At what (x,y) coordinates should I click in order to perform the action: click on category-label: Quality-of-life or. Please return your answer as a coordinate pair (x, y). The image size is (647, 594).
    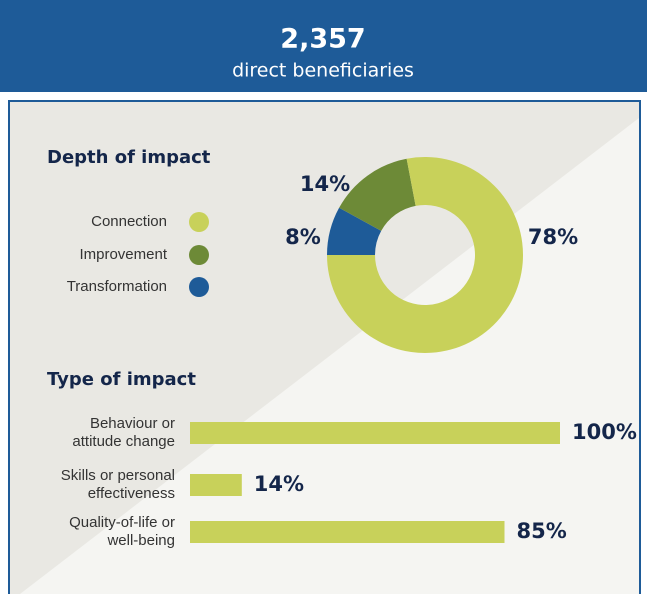
    Looking at the image, I should click on (122, 522).